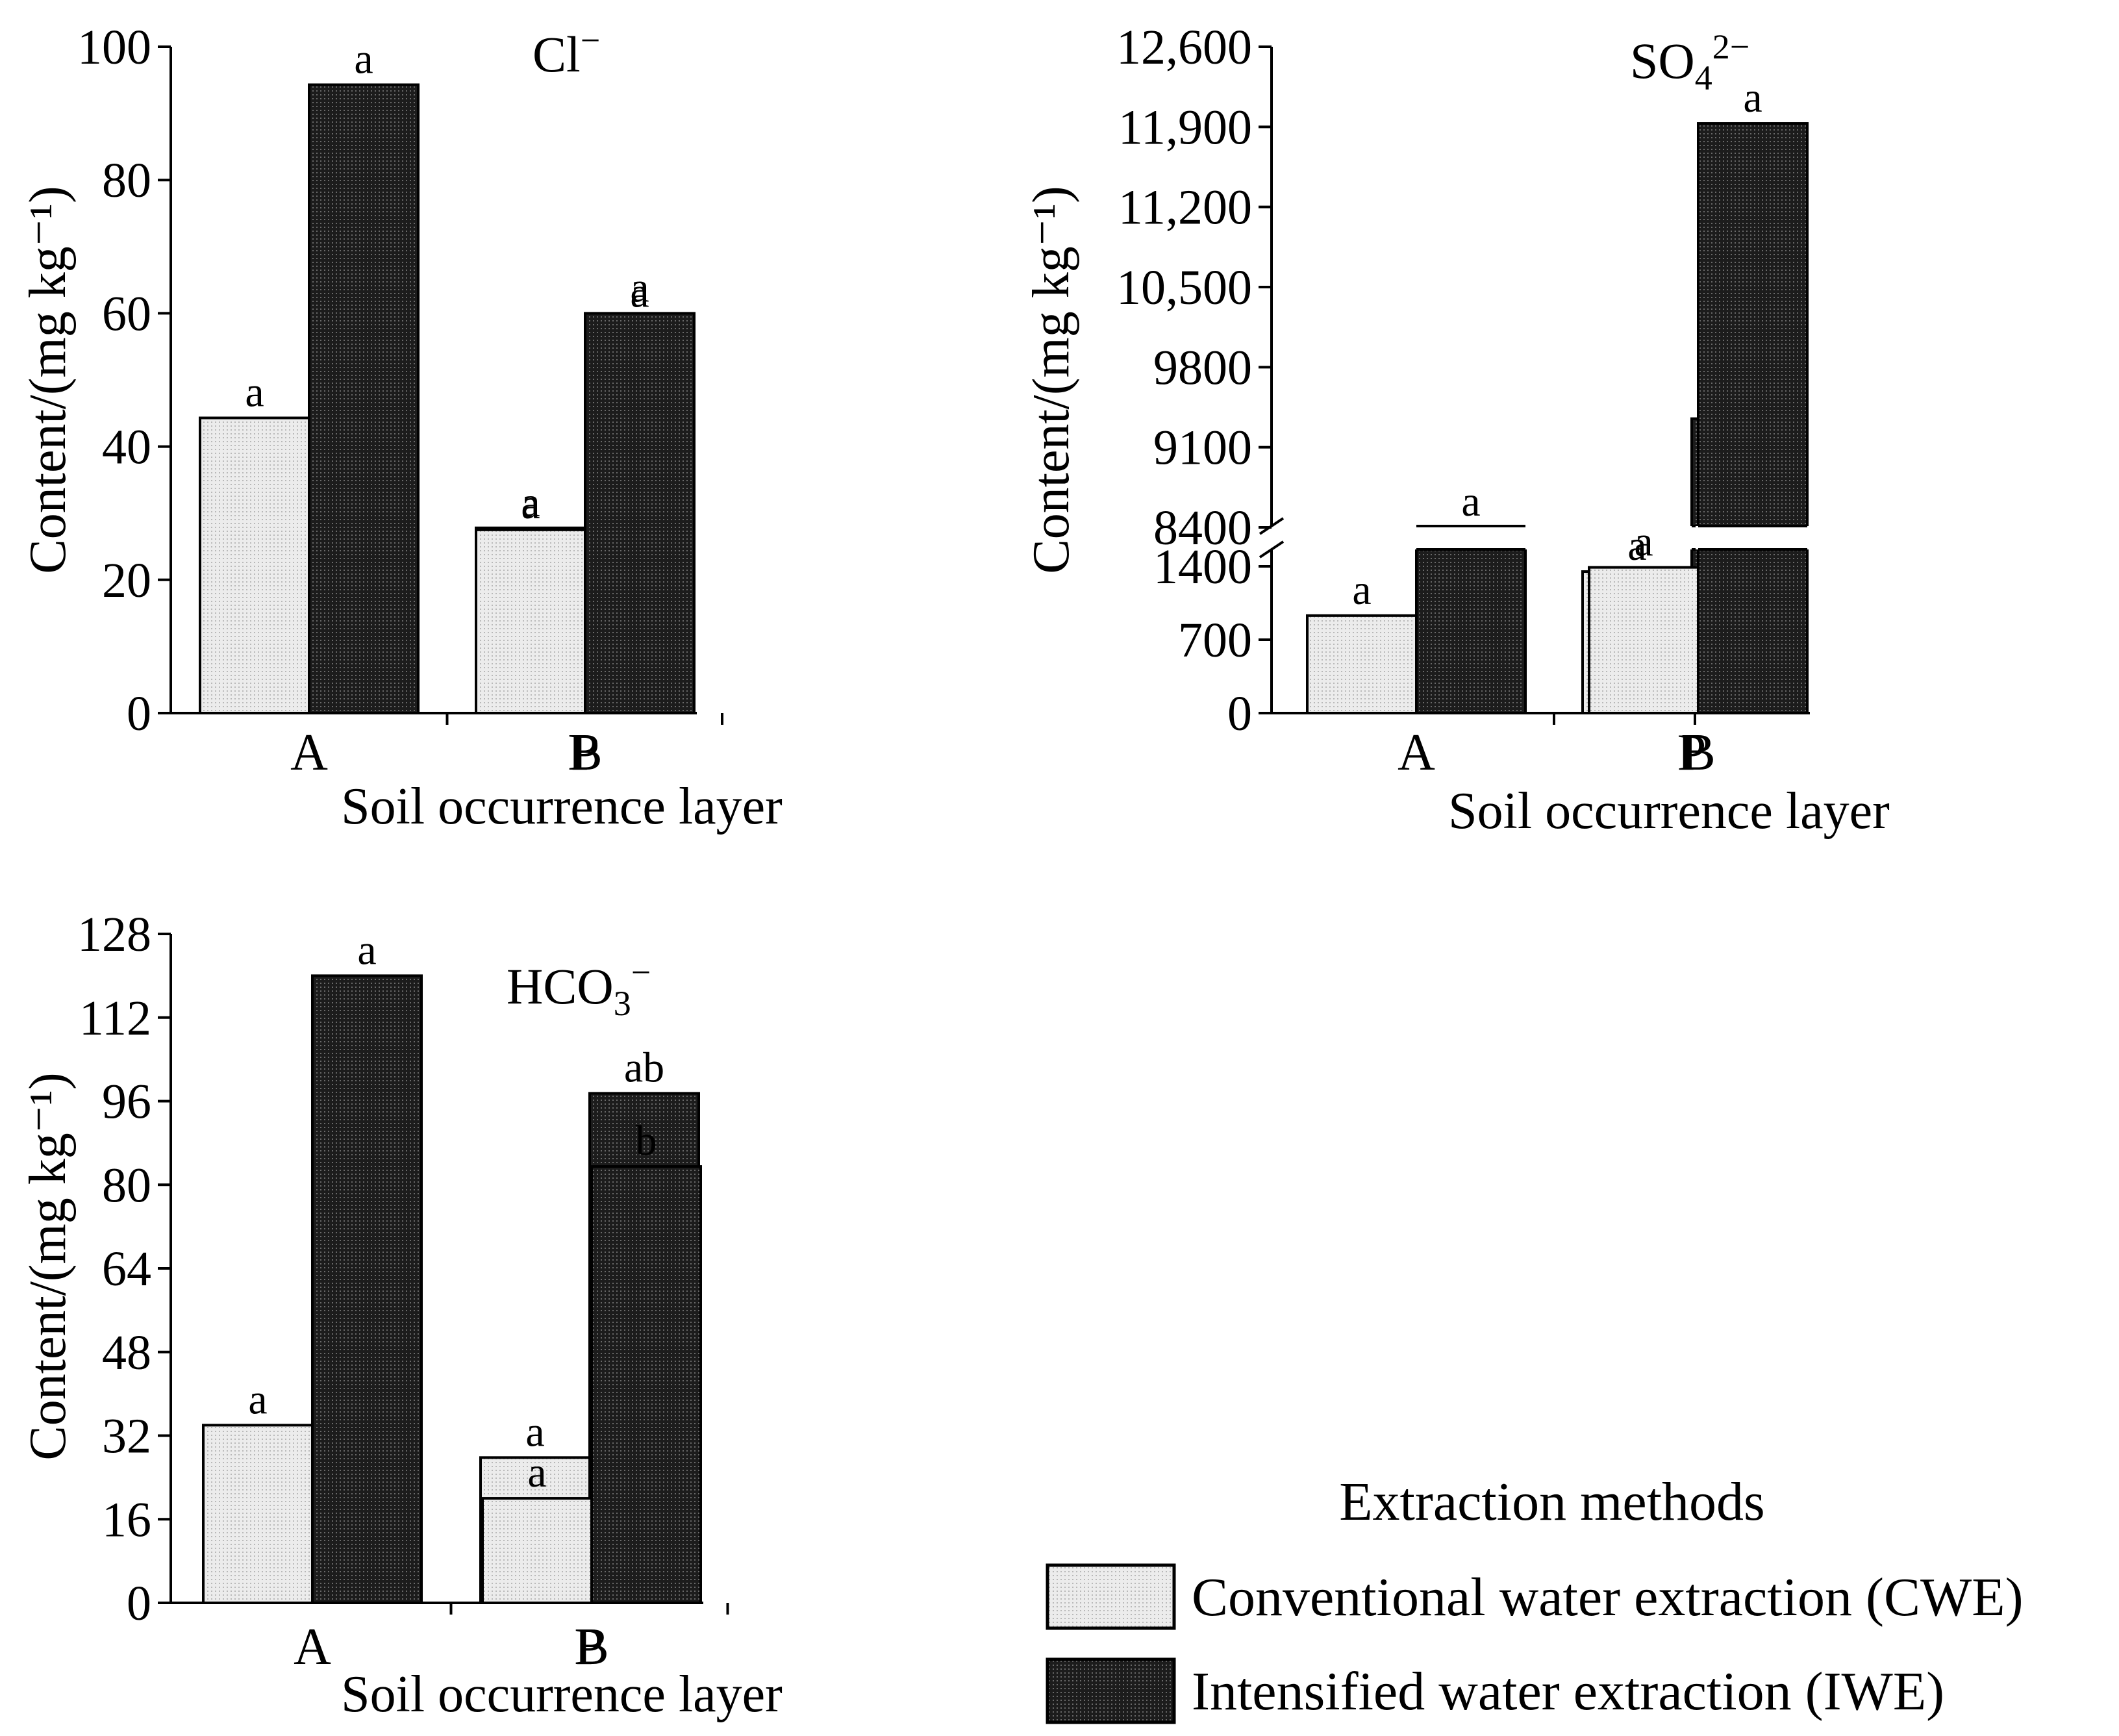 This screenshot has width=2119, height=1736. Describe the element at coordinates (1184, 47) in the screenshot. I see `y-tick-label: 12,600` at that location.